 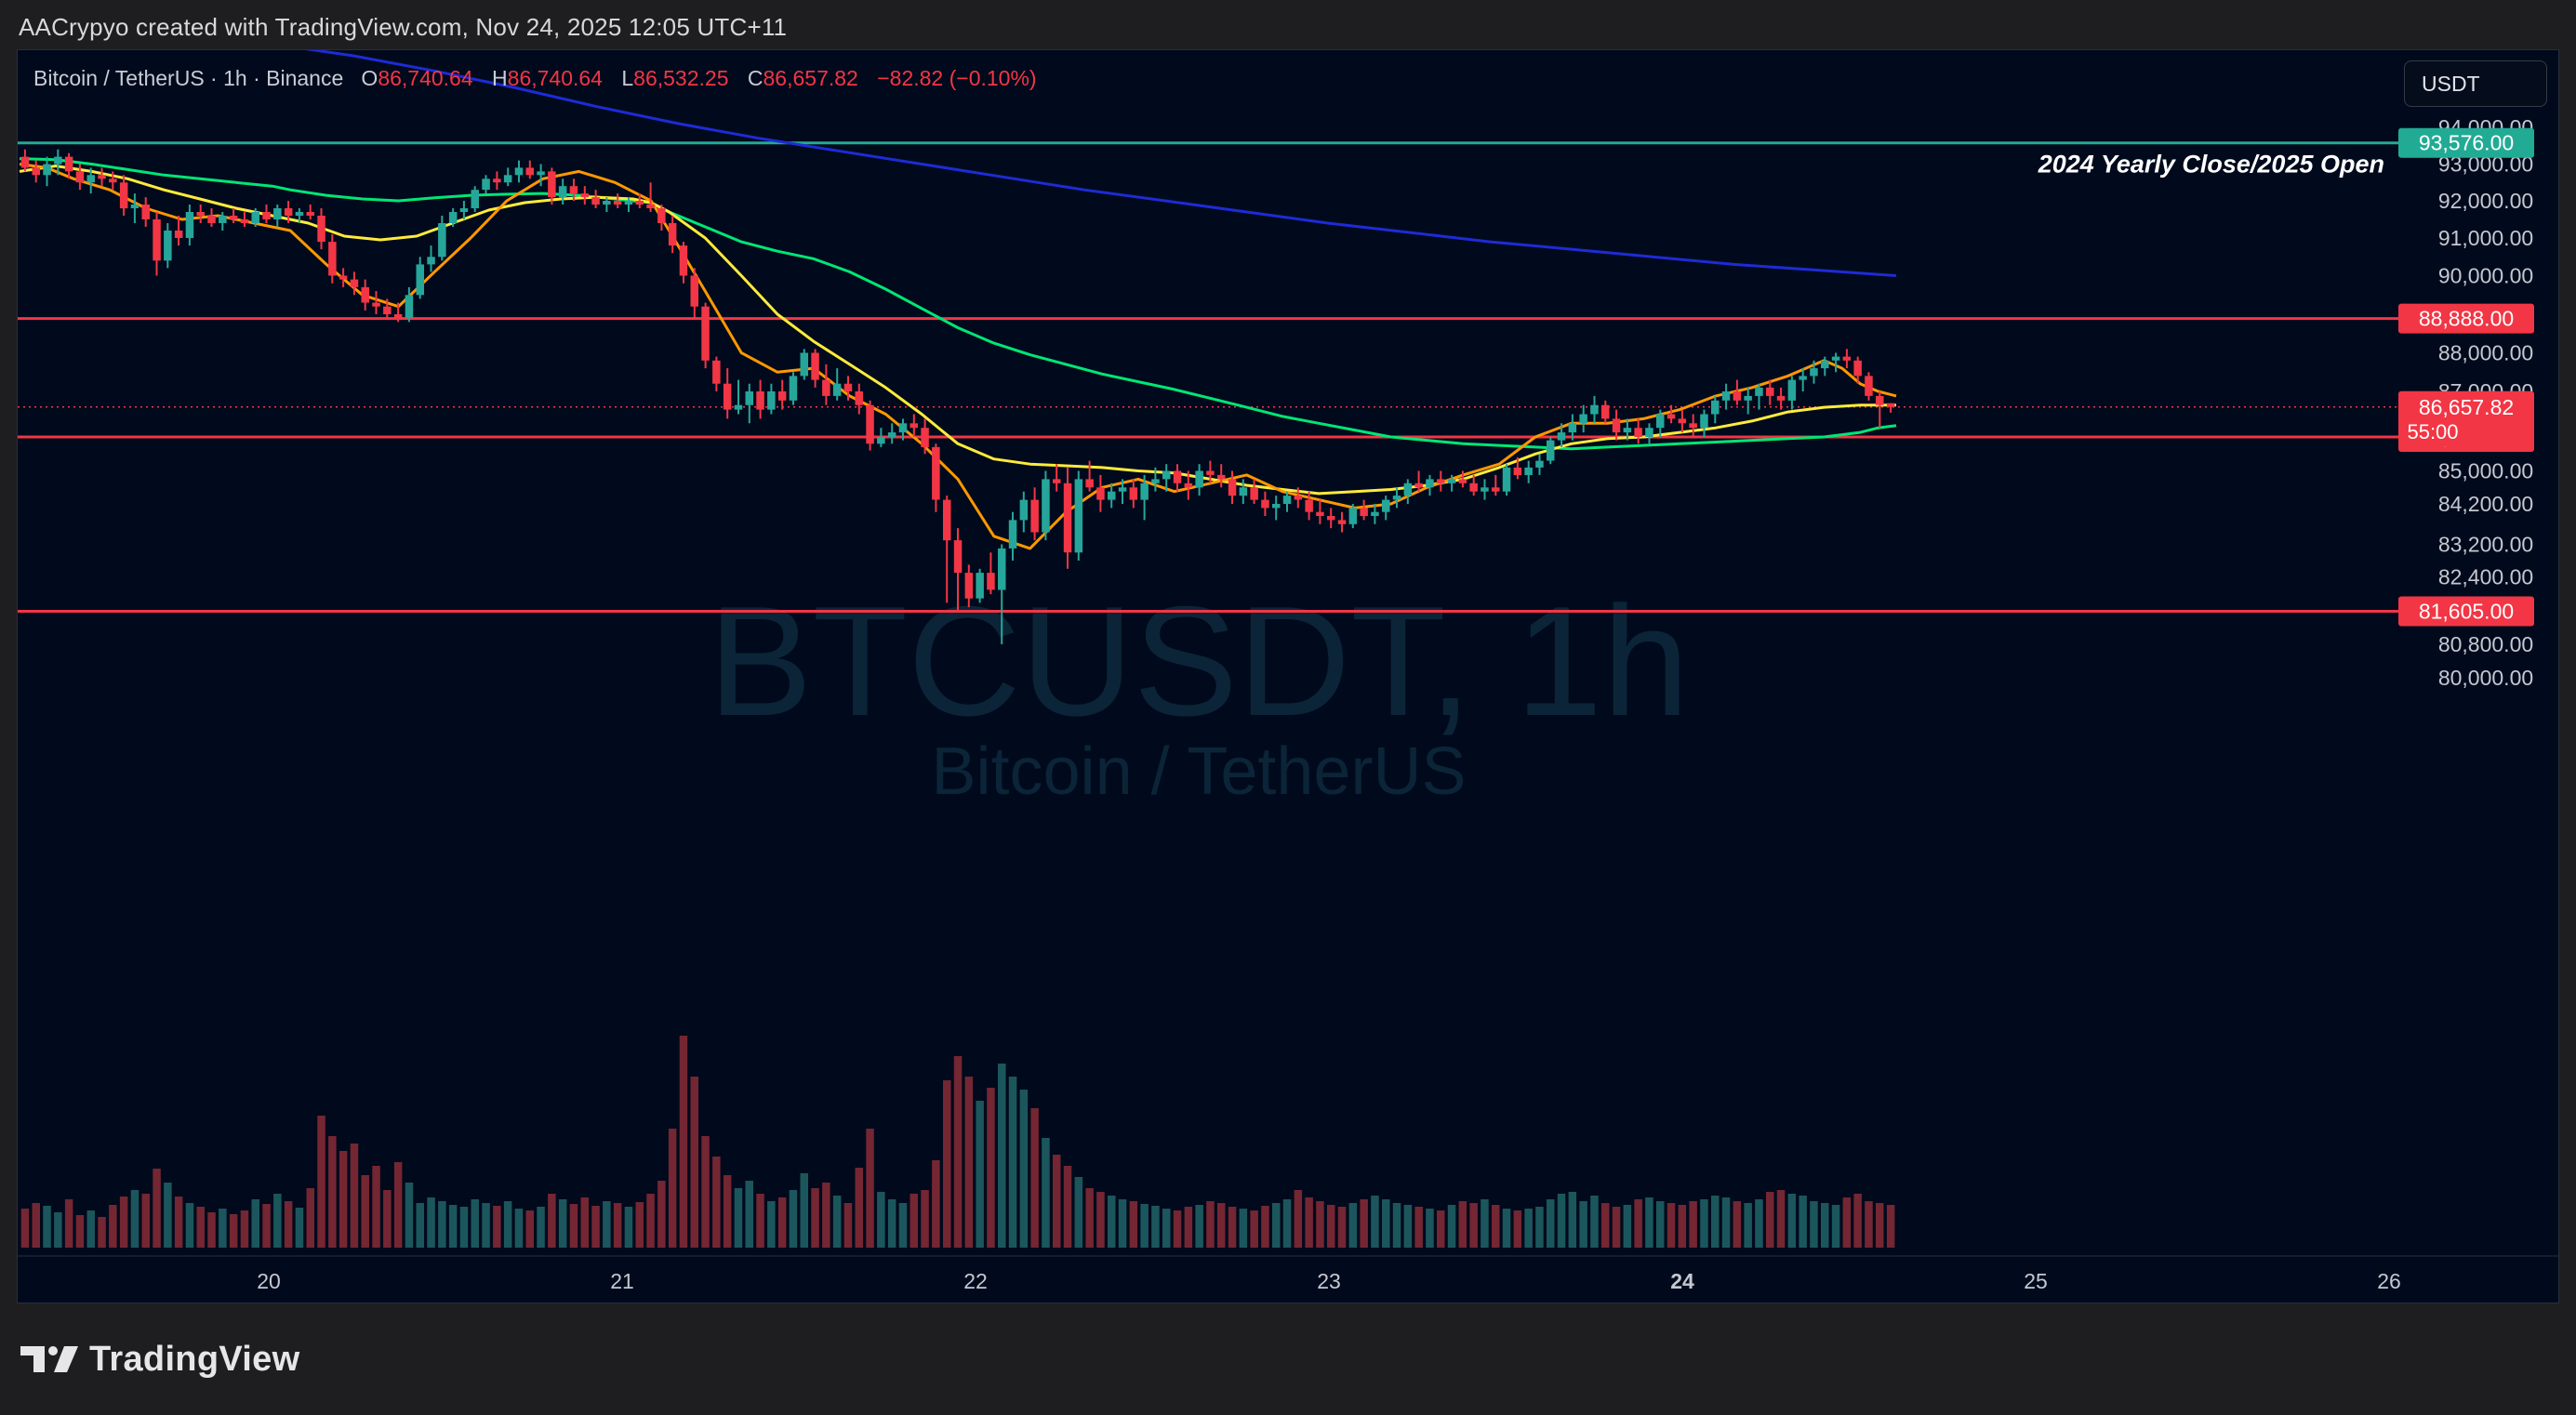 I want to click on volume-bars, so click(x=957, y=1142).